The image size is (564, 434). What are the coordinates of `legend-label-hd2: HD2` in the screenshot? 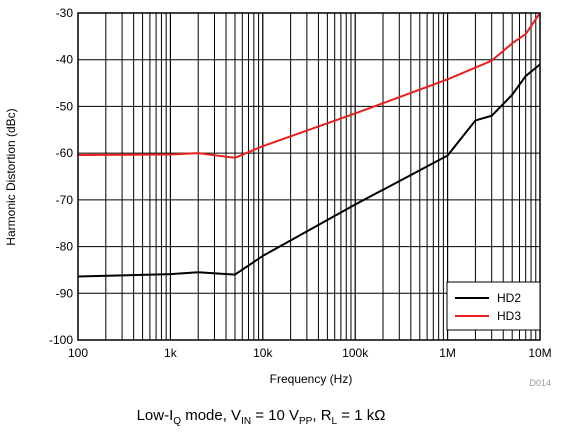 It's located at (509, 298).